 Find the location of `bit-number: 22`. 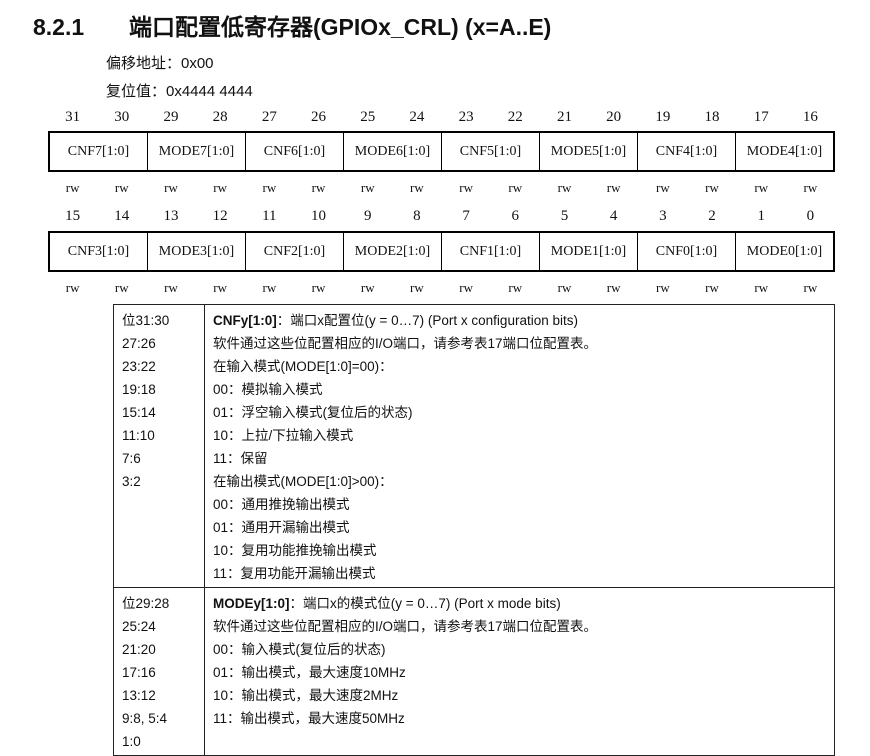

bit-number: 22 is located at coordinates (515, 117).